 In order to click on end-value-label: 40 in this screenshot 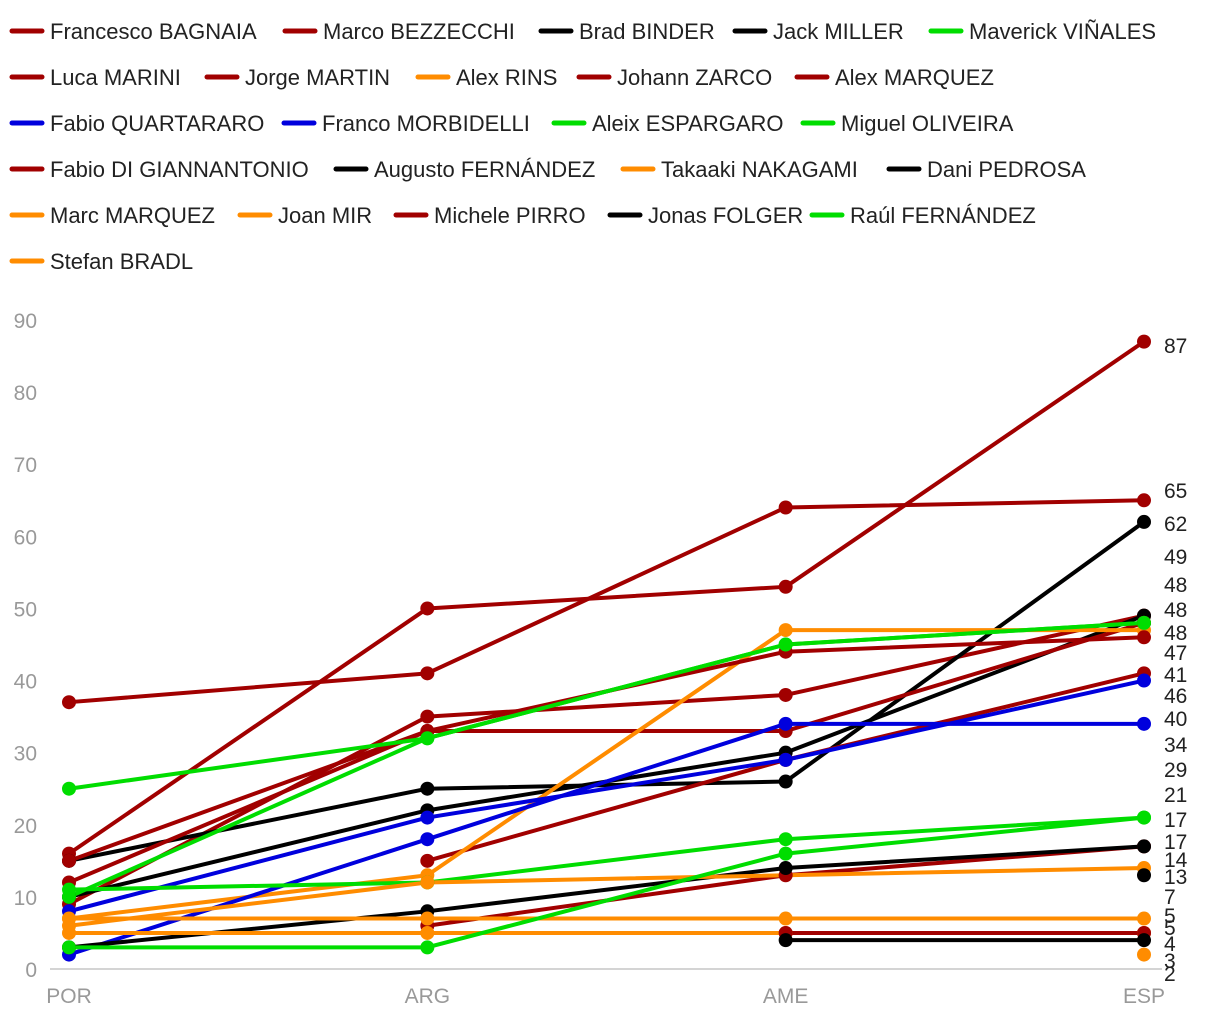, I will do `click(1175, 719)`.